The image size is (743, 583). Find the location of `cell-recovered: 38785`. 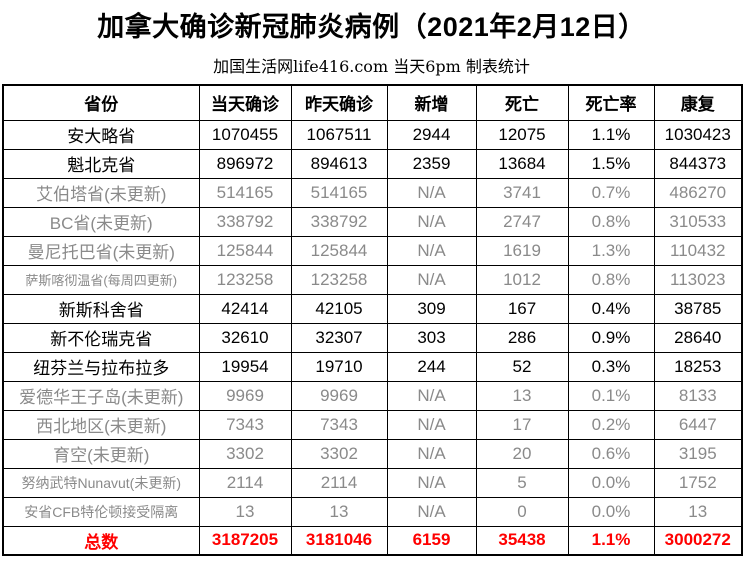

cell-recovered: 38785 is located at coordinates (698, 308).